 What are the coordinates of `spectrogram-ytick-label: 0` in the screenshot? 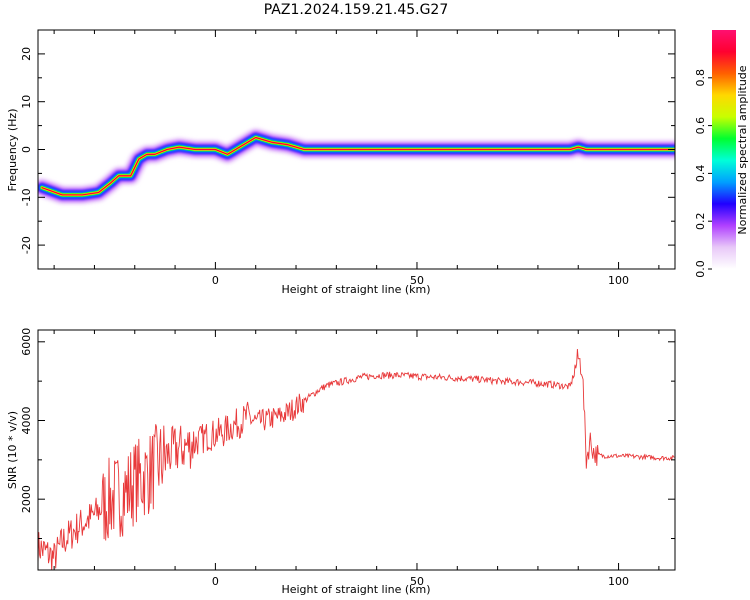 It's located at (26, 149).